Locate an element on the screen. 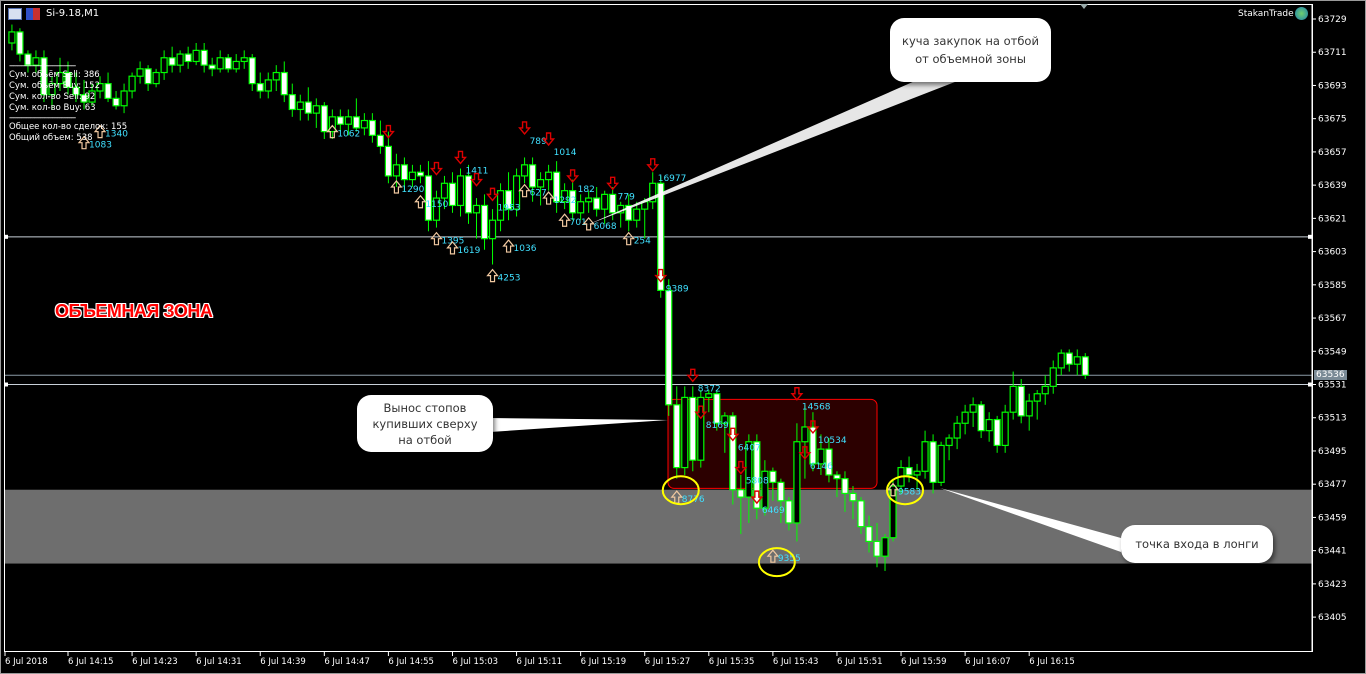  stakantrade-logo-icon is located at coordinates (1301, 13).